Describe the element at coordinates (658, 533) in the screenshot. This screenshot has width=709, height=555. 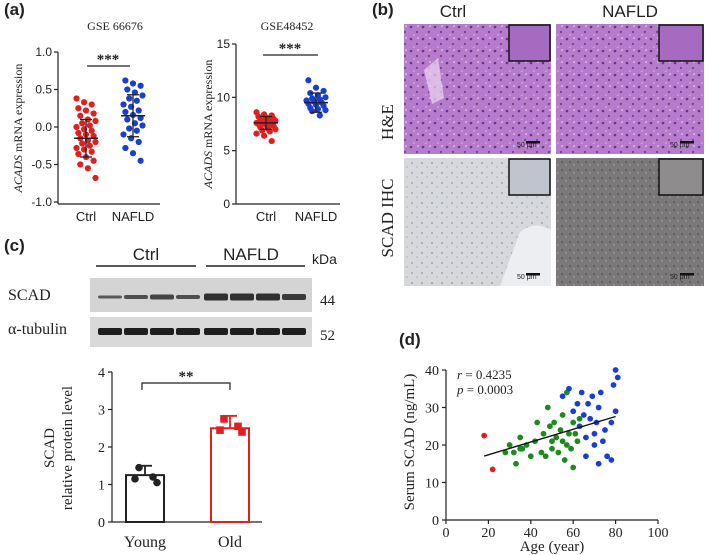
I see `x-tick-label: 100` at that location.